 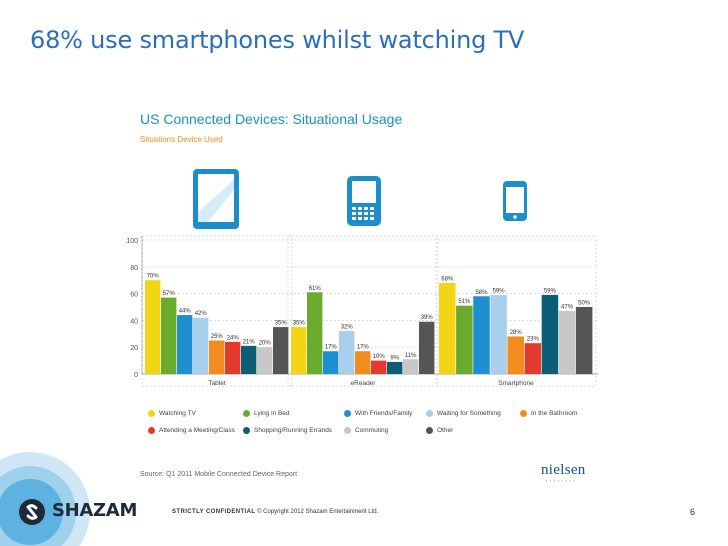 I want to click on y-tick-label: 40, so click(x=134, y=321).